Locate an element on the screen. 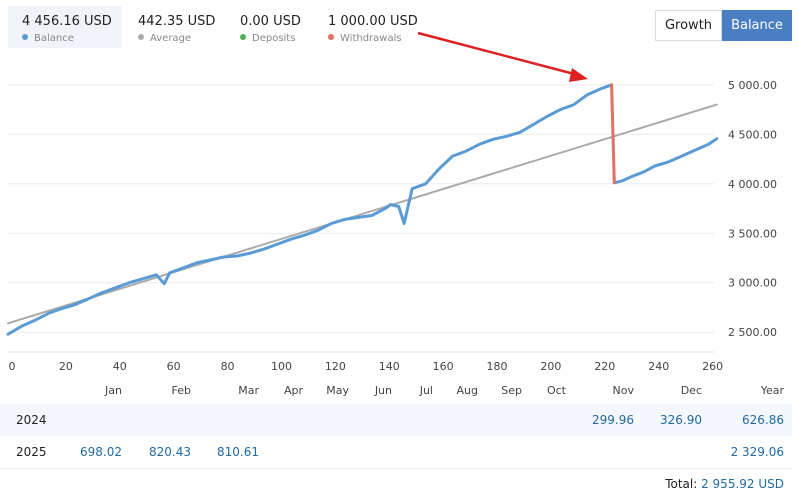 Image resolution: width=798 pixels, height=498 pixels. x-tick-label: 240 is located at coordinates (658, 366).